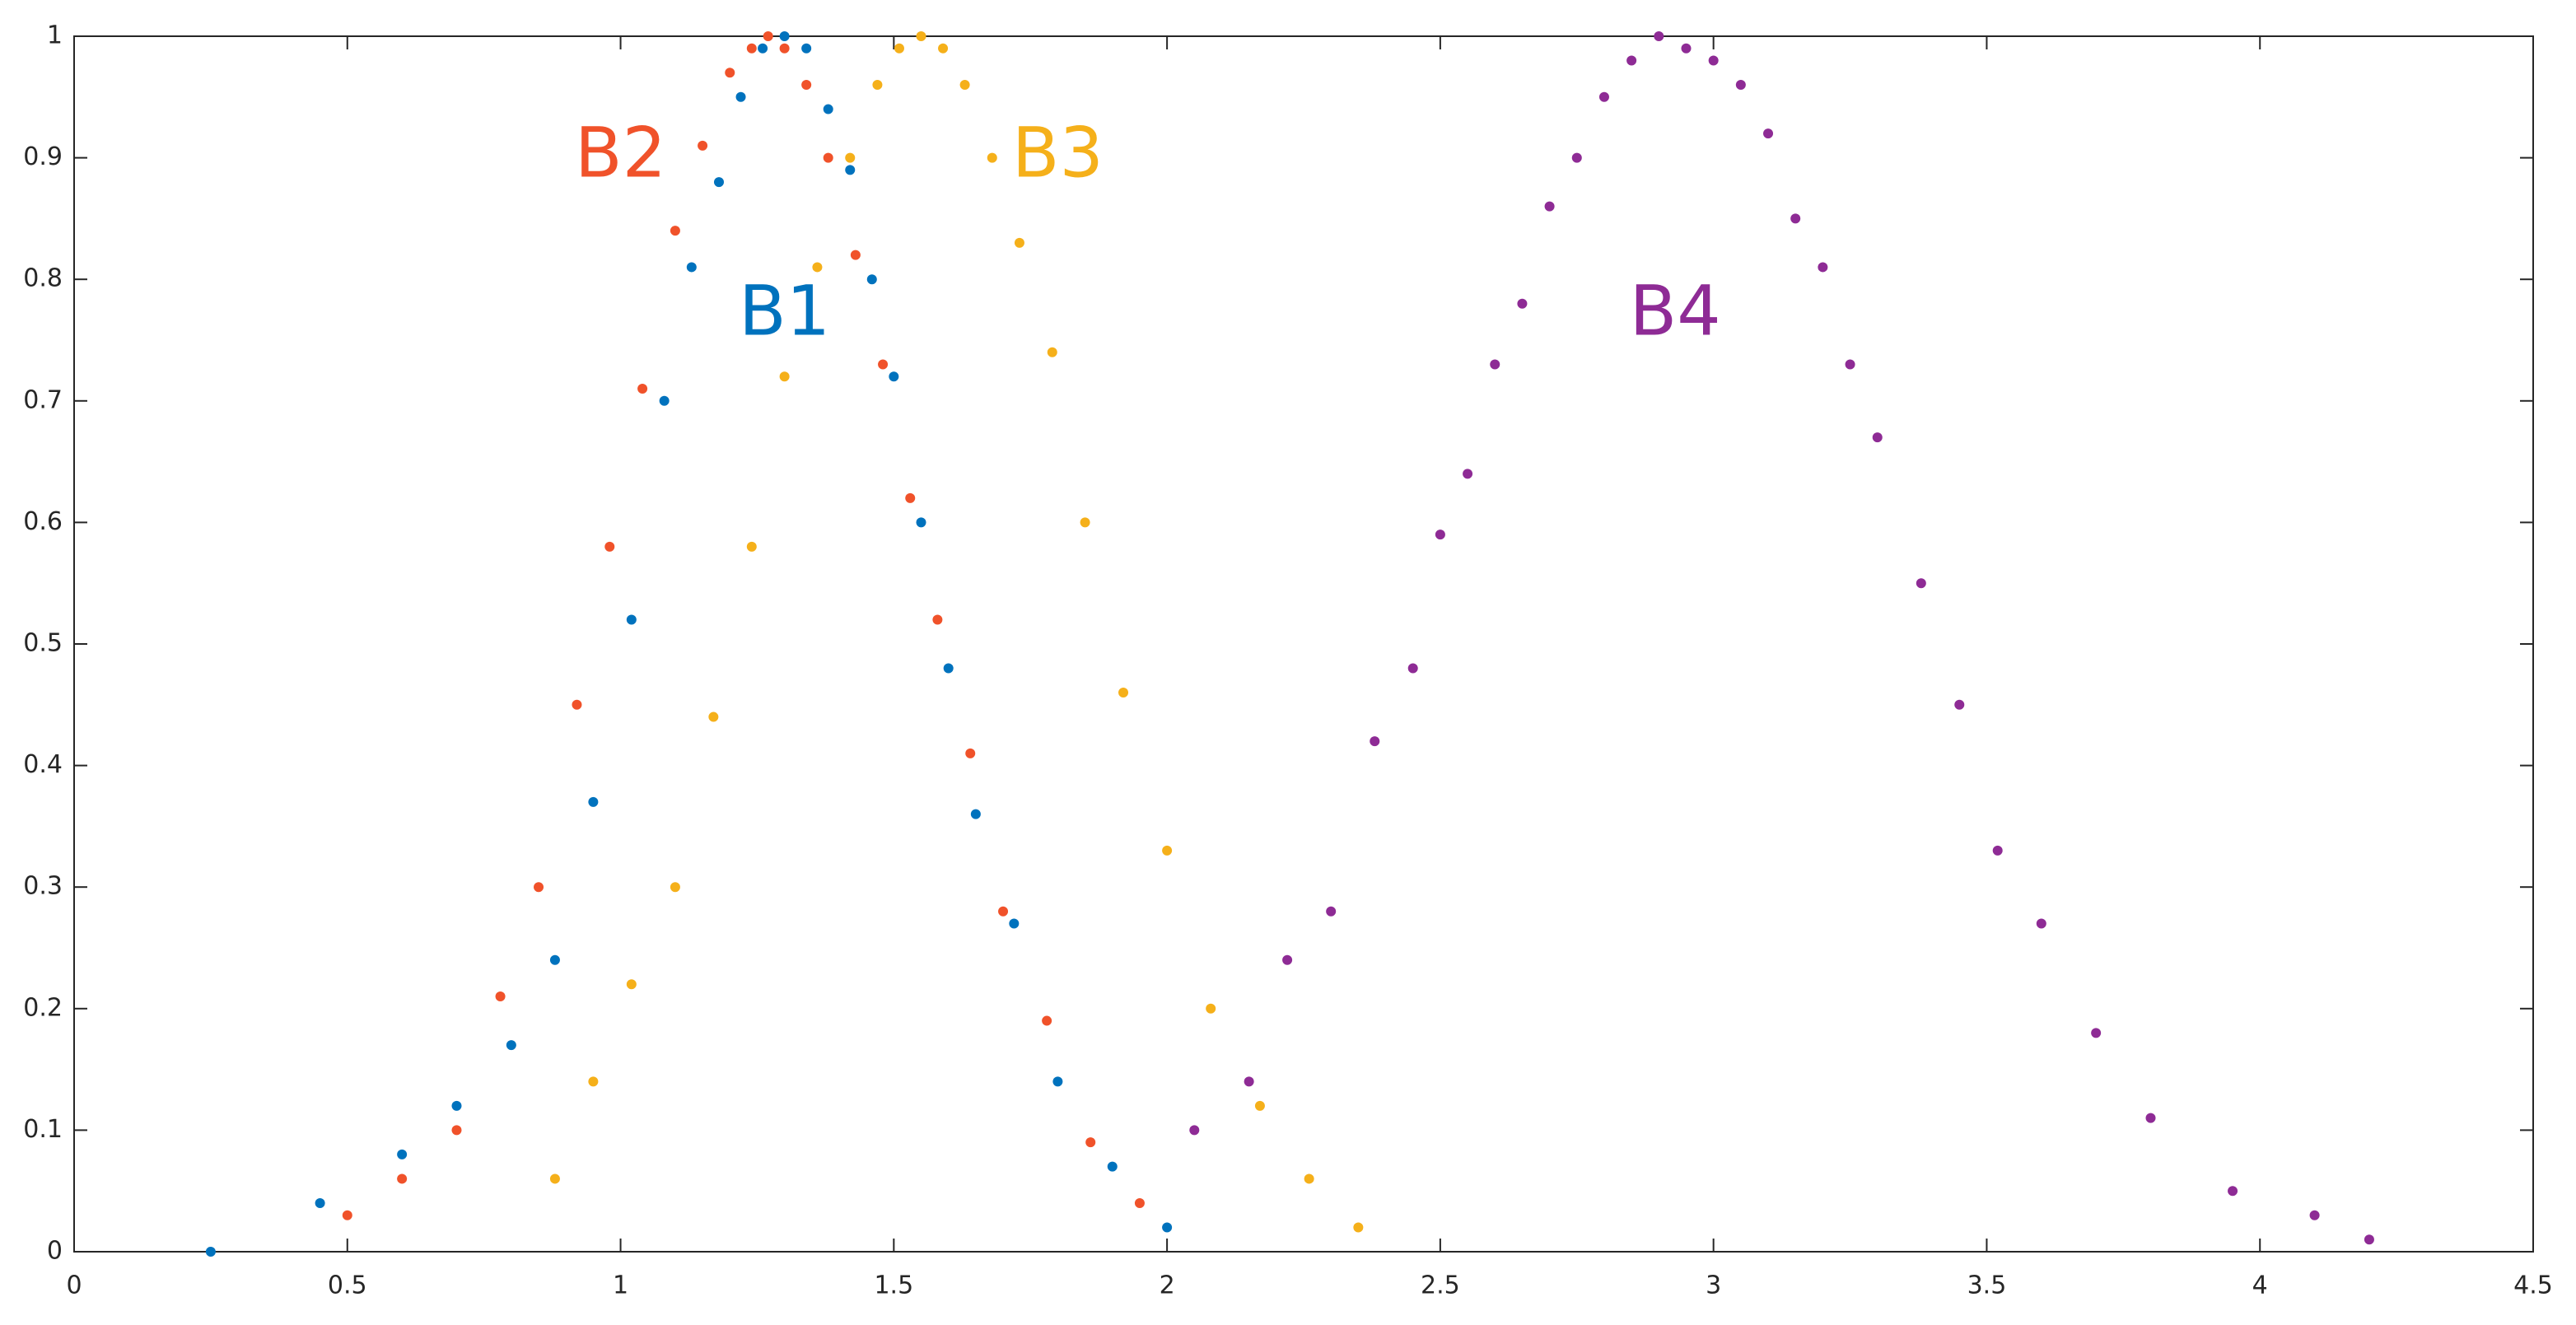 This screenshot has height=1325, width=2576. What do you see at coordinates (1167, 1285) in the screenshot?
I see `x-tick-label: 2` at bounding box center [1167, 1285].